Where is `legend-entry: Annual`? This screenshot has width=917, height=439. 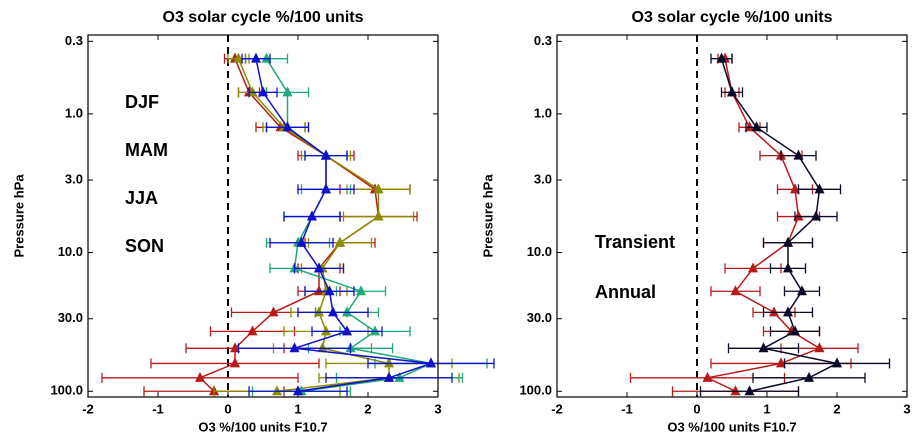
legend-entry: Annual is located at coordinates (625, 292).